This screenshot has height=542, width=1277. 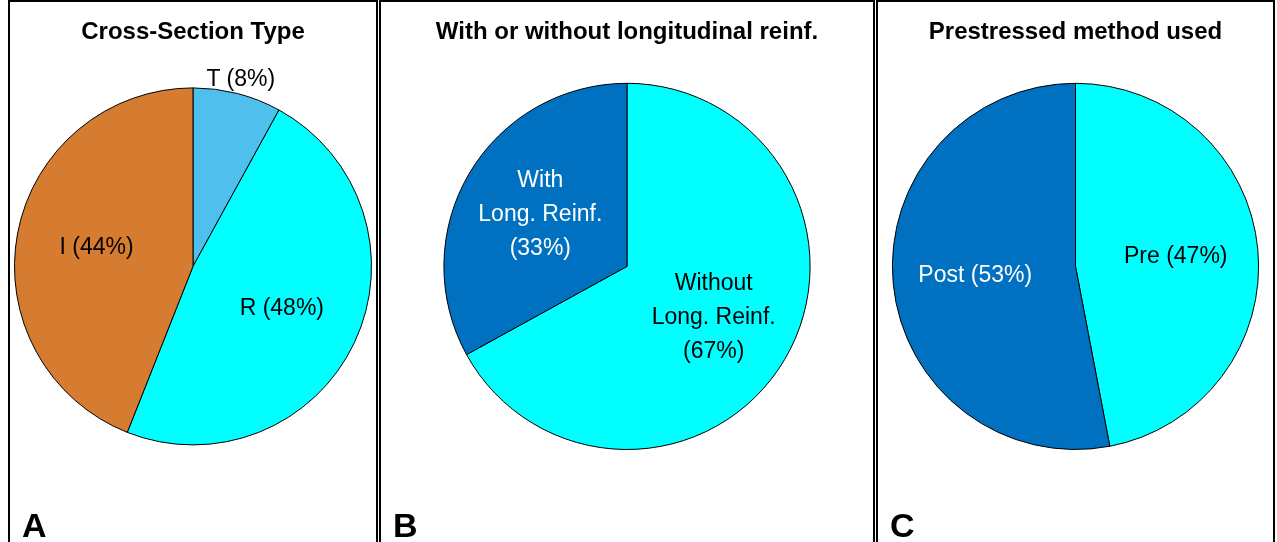 What do you see at coordinates (282, 306) in the screenshot?
I see `slice-label: R (48%)` at bounding box center [282, 306].